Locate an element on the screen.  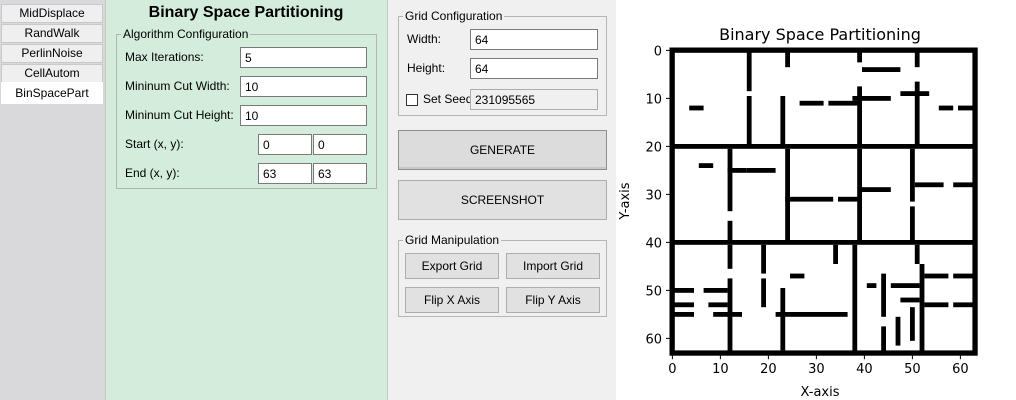
import-grid-button: Import Grid is located at coordinates (553, 266).